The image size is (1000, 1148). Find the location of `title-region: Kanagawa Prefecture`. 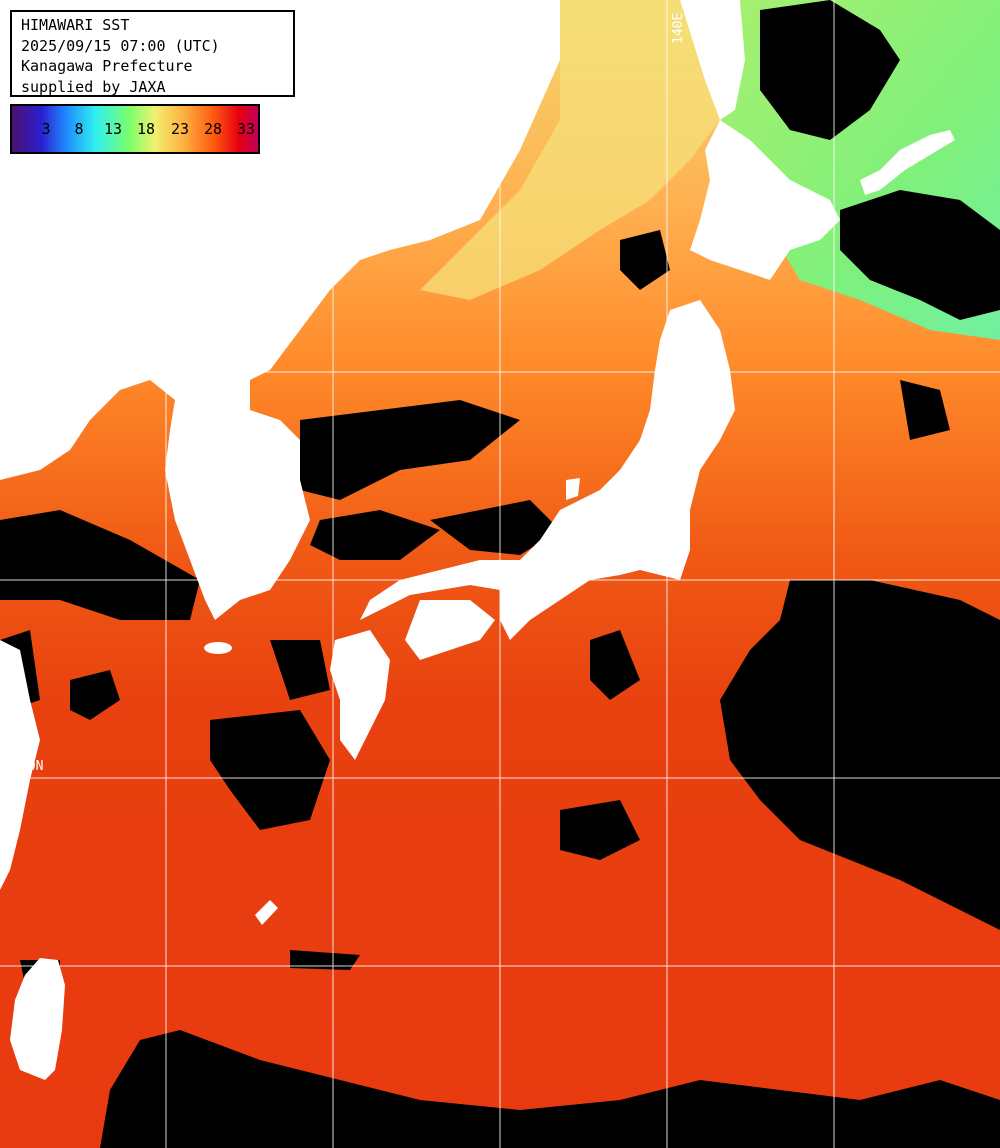

title-region: Kanagawa Prefecture is located at coordinates (107, 66).